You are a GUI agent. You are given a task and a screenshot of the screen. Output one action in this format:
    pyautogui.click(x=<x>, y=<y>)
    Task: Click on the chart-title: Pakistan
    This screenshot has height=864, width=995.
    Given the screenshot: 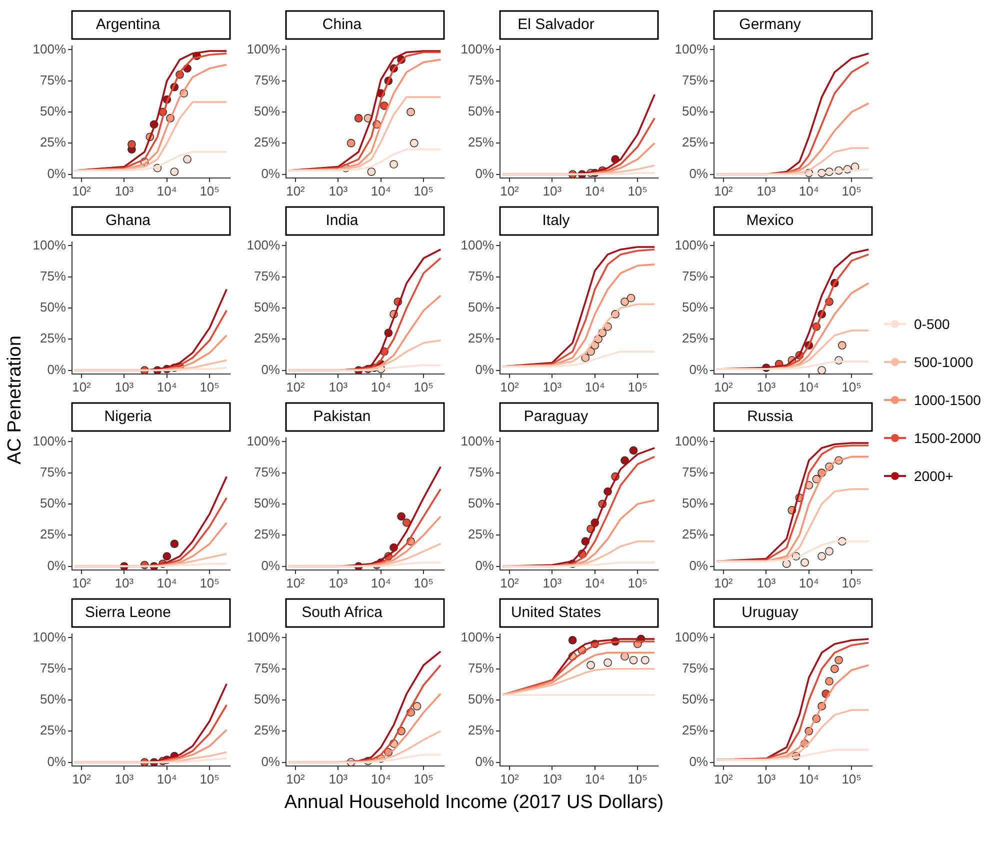 What is the action you would take?
    pyautogui.click(x=342, y=417)
    